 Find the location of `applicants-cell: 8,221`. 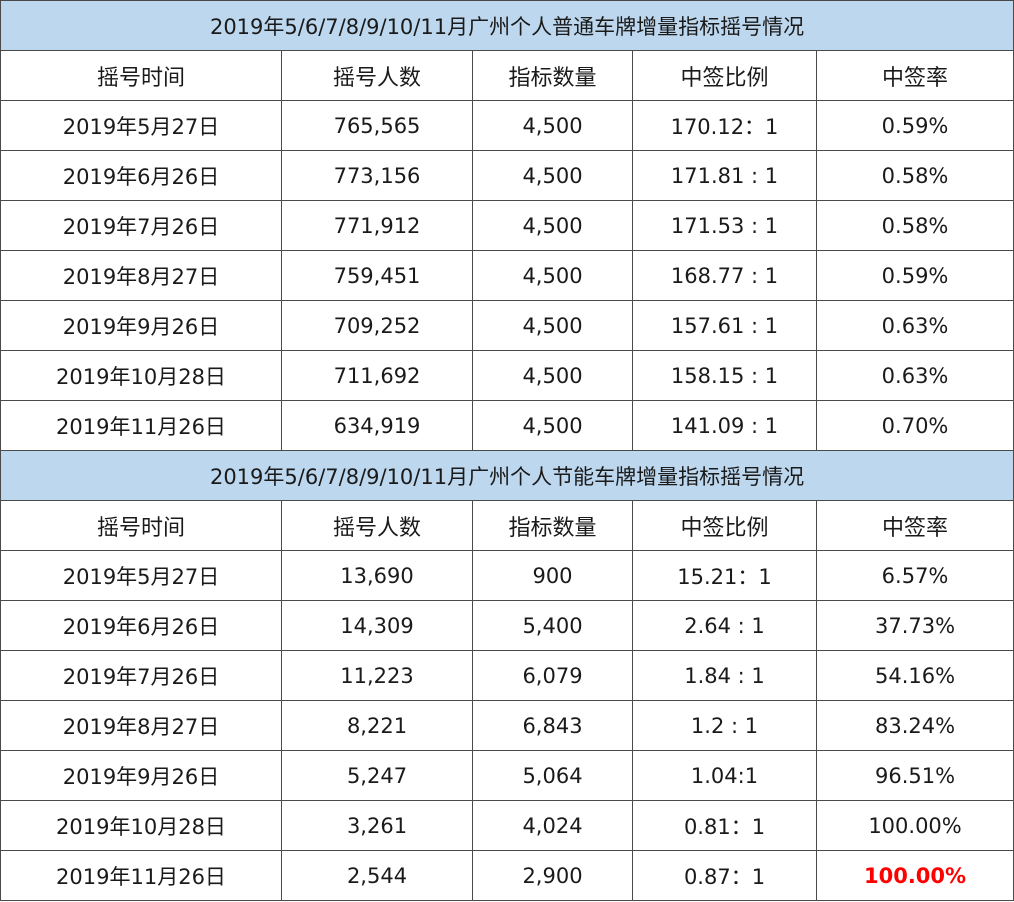

applicants-cell: 8,221 is located at coordinates (377, 725).